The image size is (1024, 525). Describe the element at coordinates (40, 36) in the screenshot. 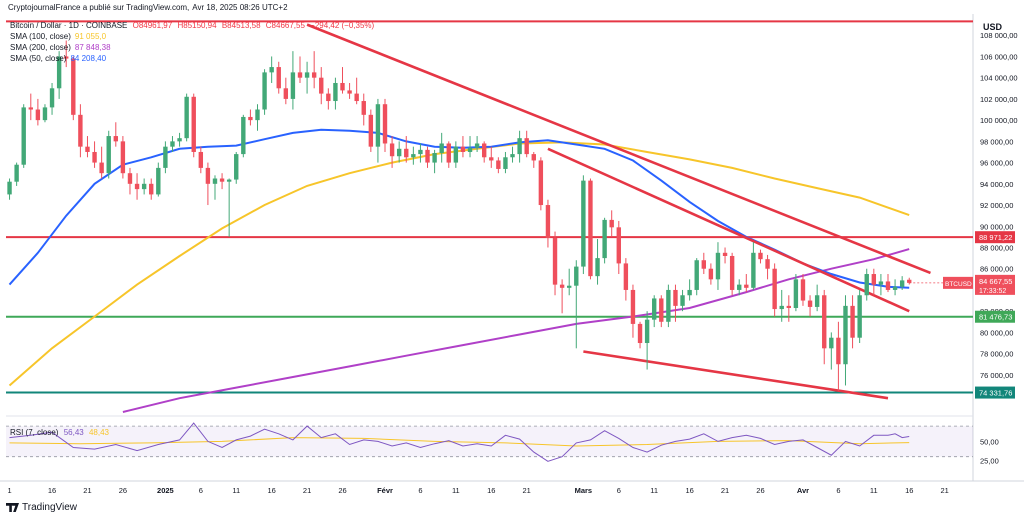

I see `sma100-label: SMA (100, close)` at that location.